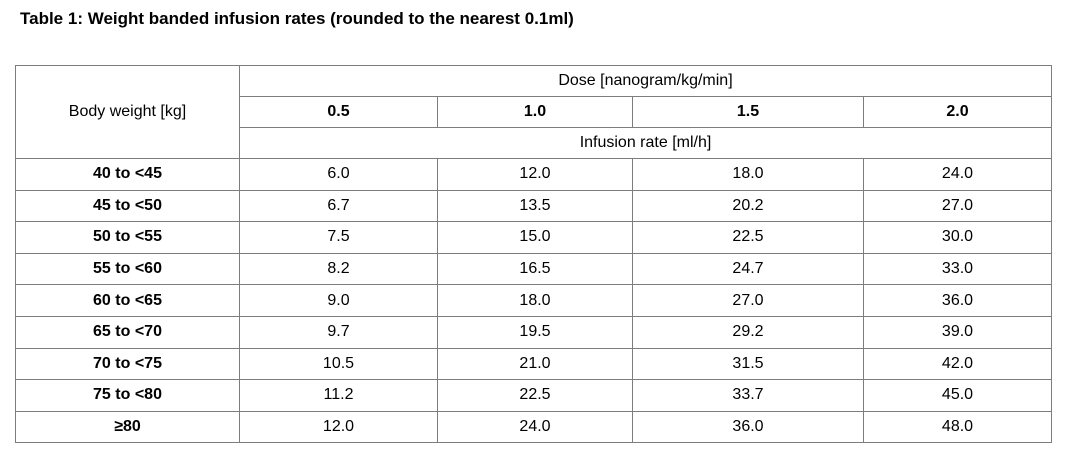  What do you see at coordinates (338, 269) in the screenshot?
I see `rate-cell: 8.2` at bounding box center [338, 269].